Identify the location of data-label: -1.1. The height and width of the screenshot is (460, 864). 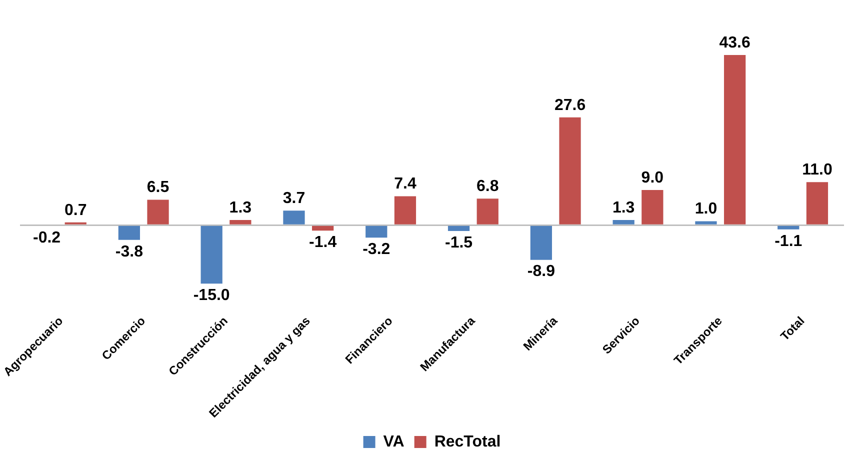
(788, 241).